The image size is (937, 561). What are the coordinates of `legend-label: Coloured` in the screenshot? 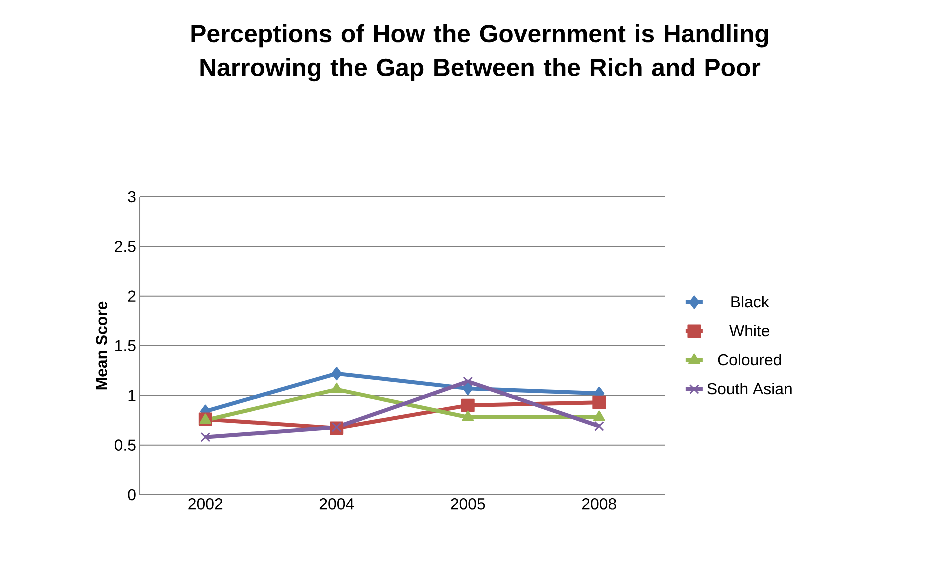 It's located at (750, 360).